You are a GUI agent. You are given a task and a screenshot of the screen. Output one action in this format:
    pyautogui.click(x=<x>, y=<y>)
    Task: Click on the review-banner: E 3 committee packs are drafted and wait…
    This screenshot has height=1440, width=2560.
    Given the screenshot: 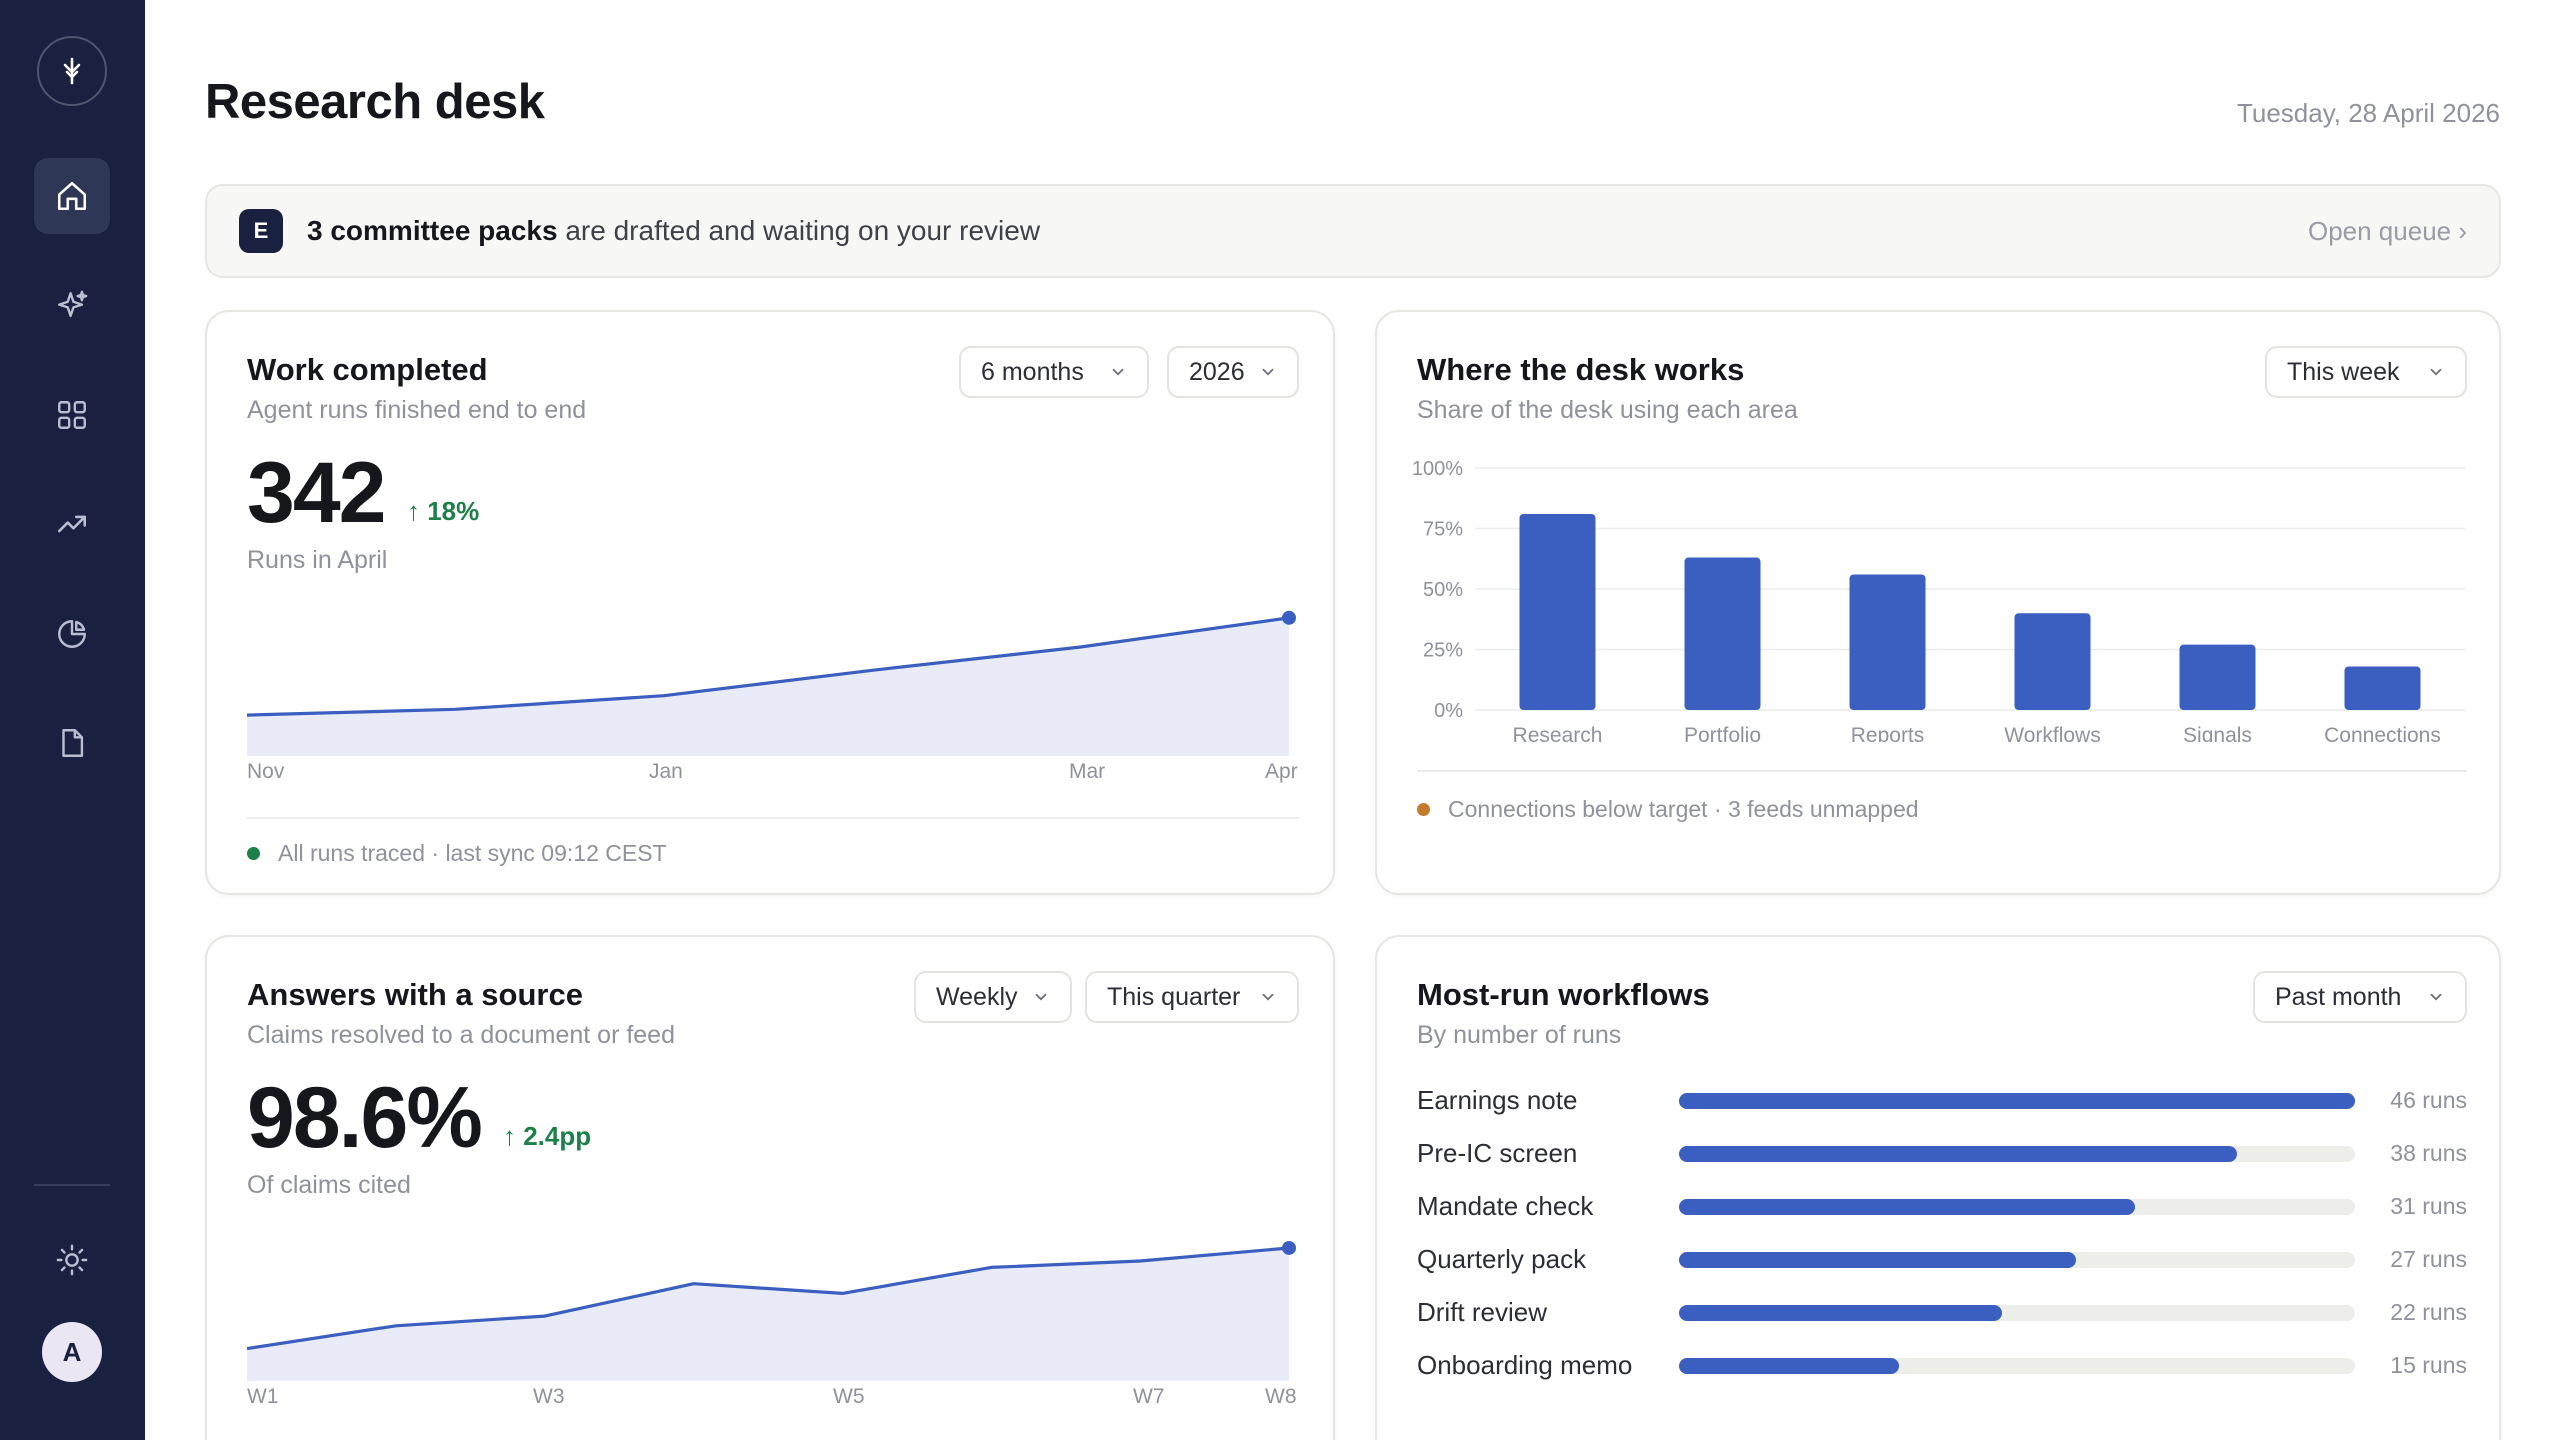 What is the action you would take?
    pyautogui.click(x=1353, y=231)
    